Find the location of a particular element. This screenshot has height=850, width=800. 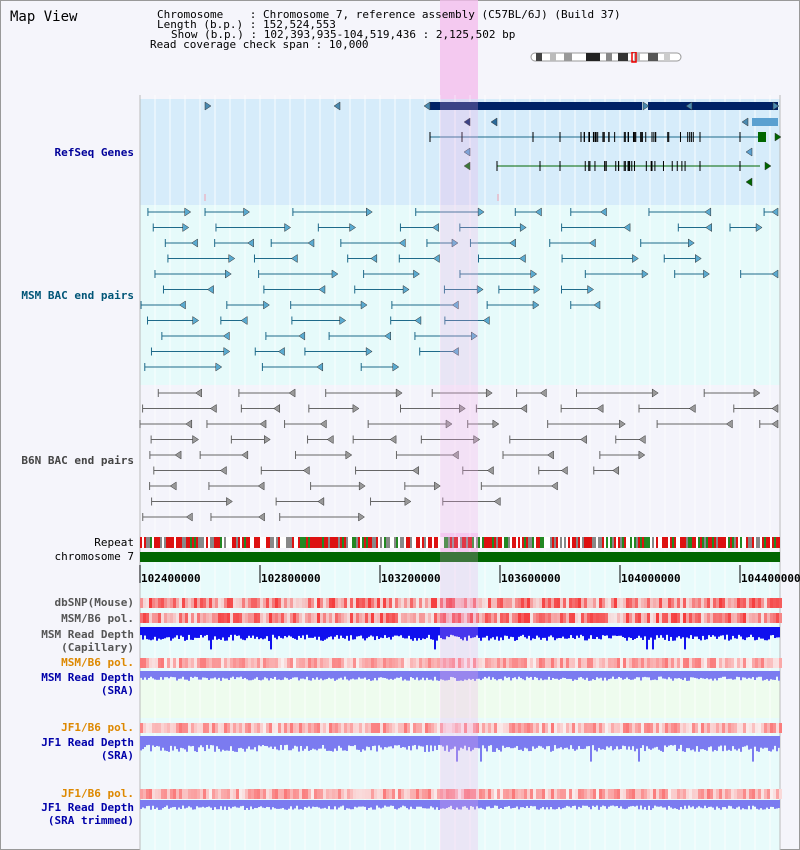

track-label-msm-read-depth-sra: MSM Read Depth (SRA) is located at coordinates (87, 684).